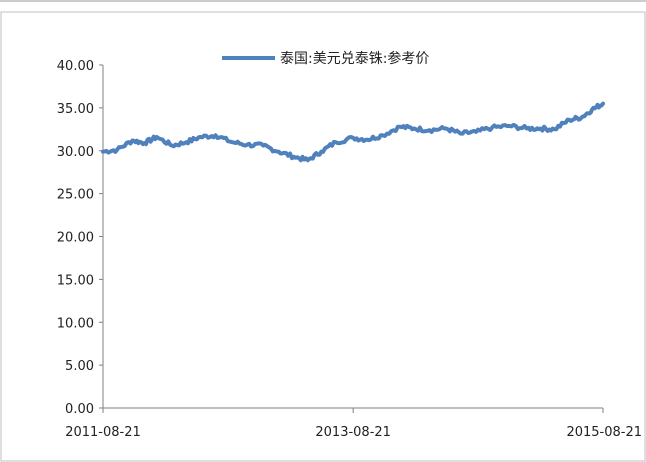  Describe the element at coordinates (354, 58) in the screenshot. I see `legend-label: 泰国:美元兑泰铢:参考价` at that location.